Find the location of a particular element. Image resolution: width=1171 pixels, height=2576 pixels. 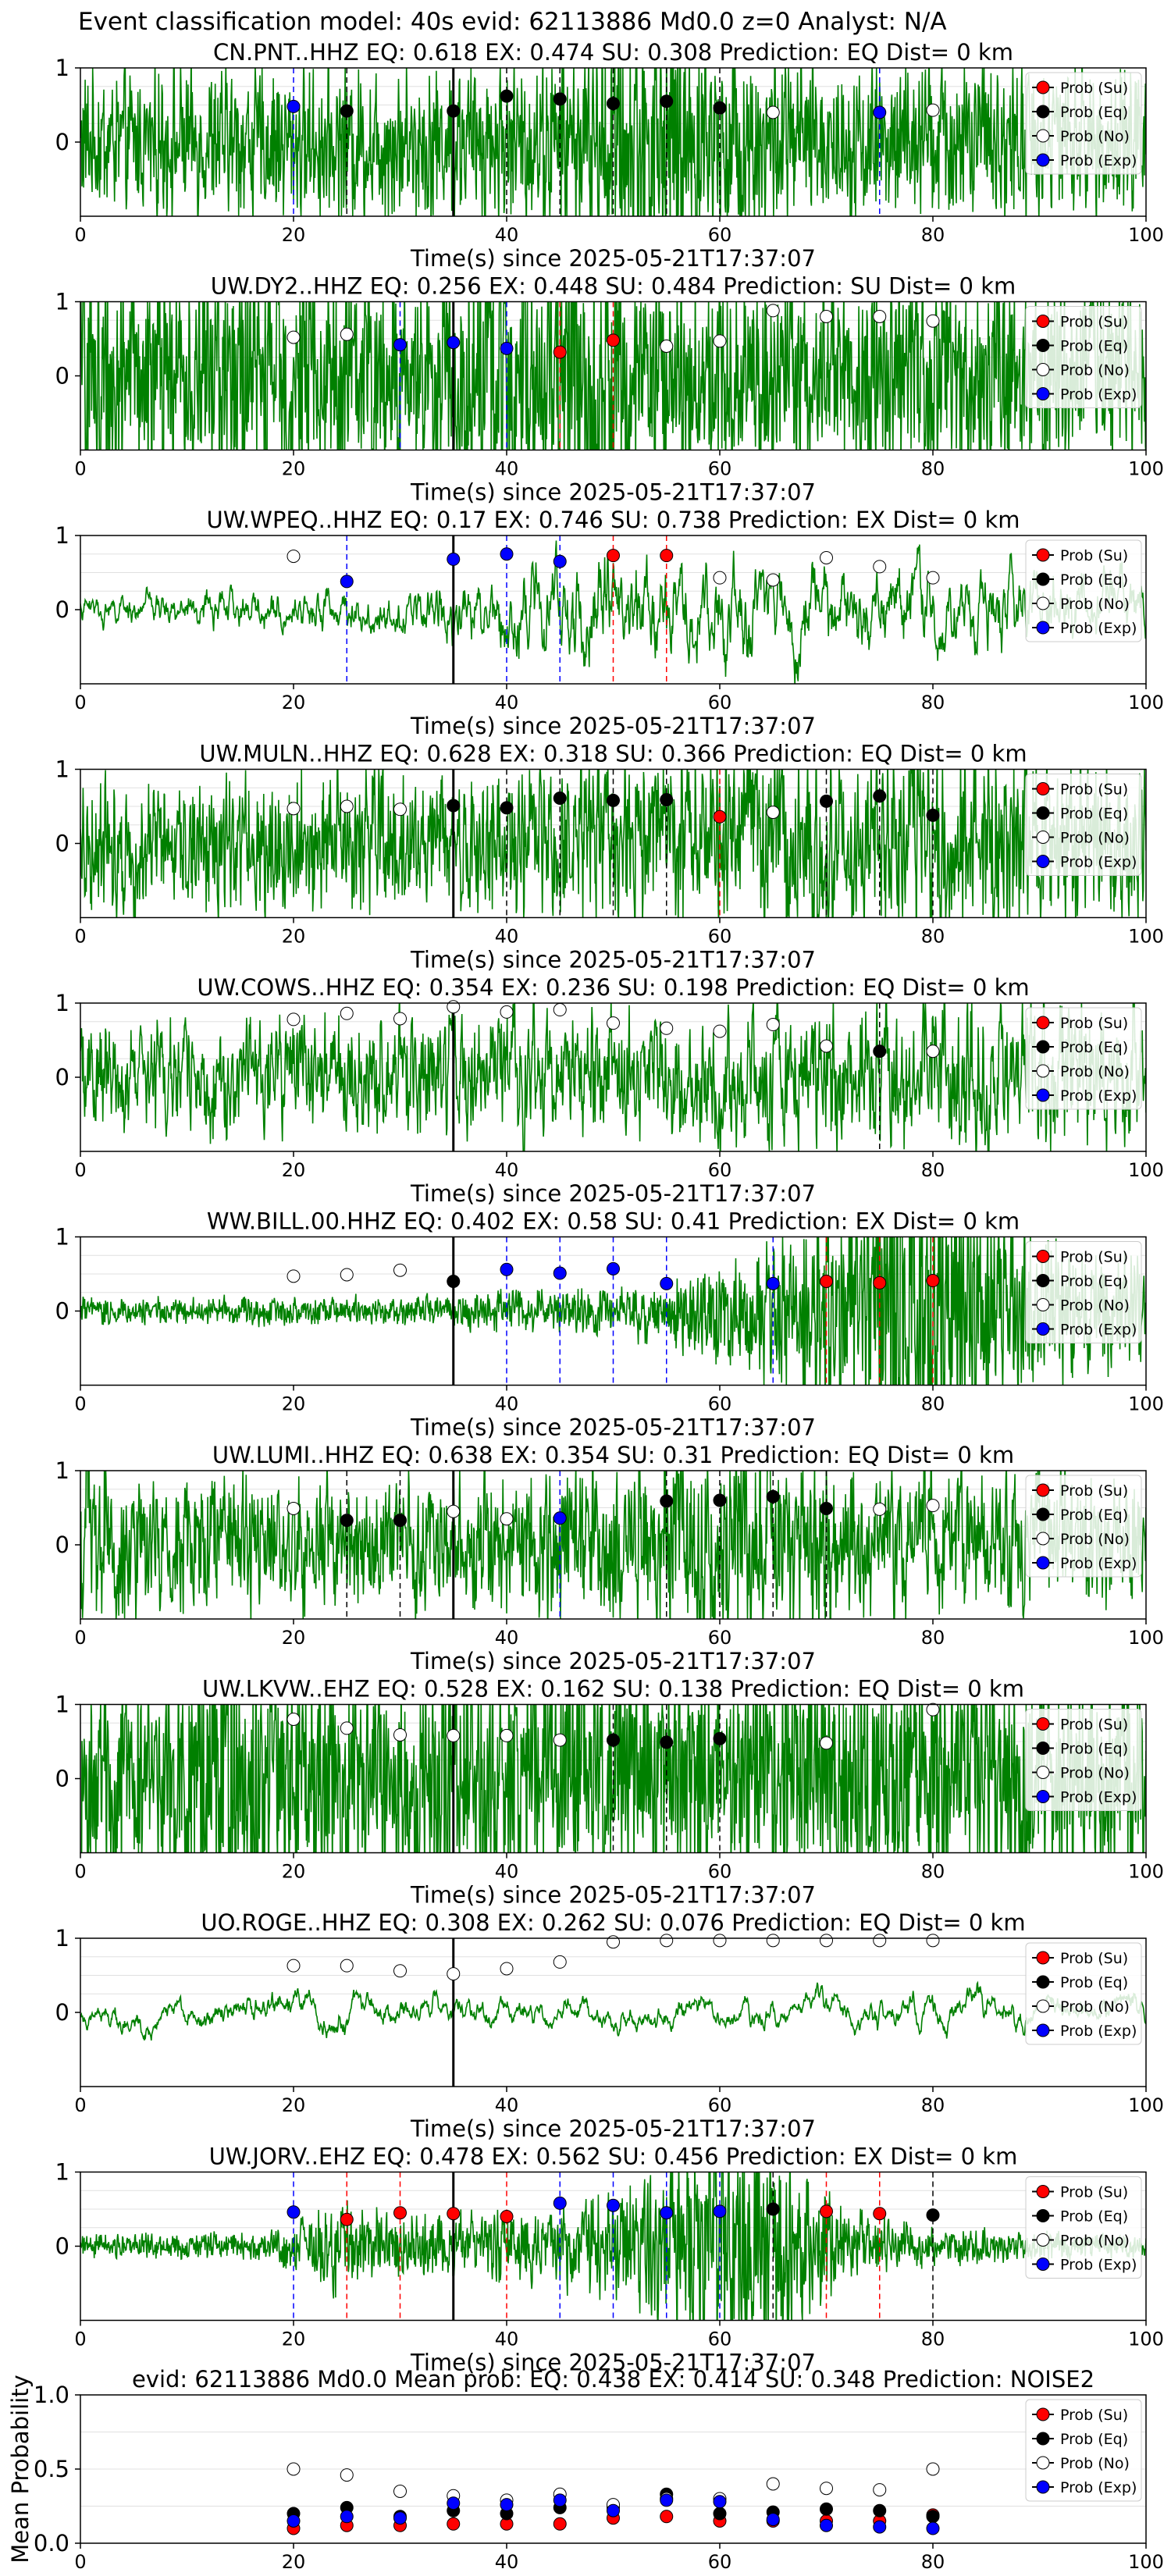

waveform-trace is located at coordinates (613, 2010).